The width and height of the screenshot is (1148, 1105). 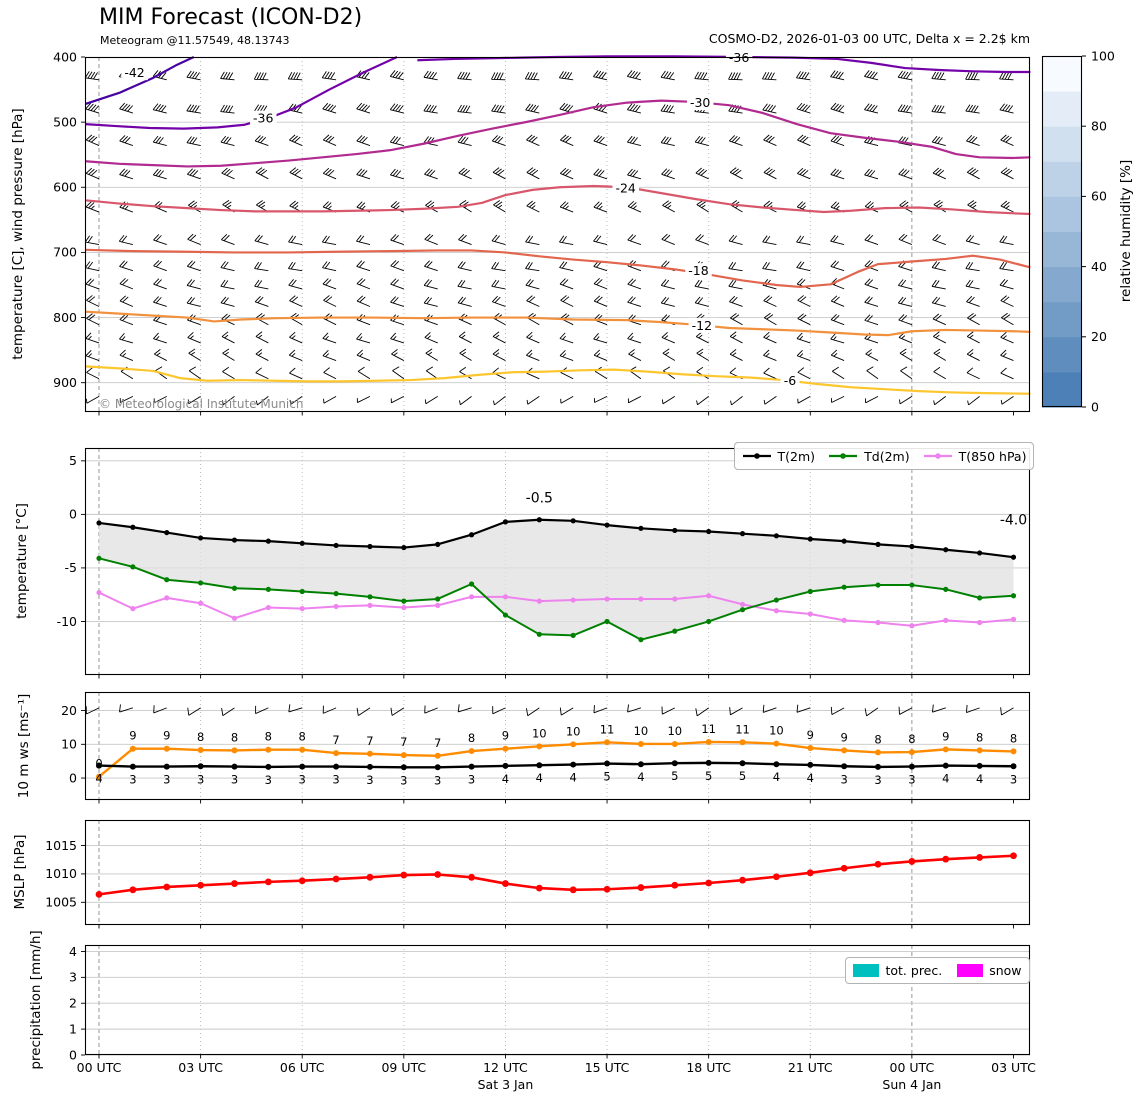 I want to click on y-tick-label: -5, so click(x=71, y=567).